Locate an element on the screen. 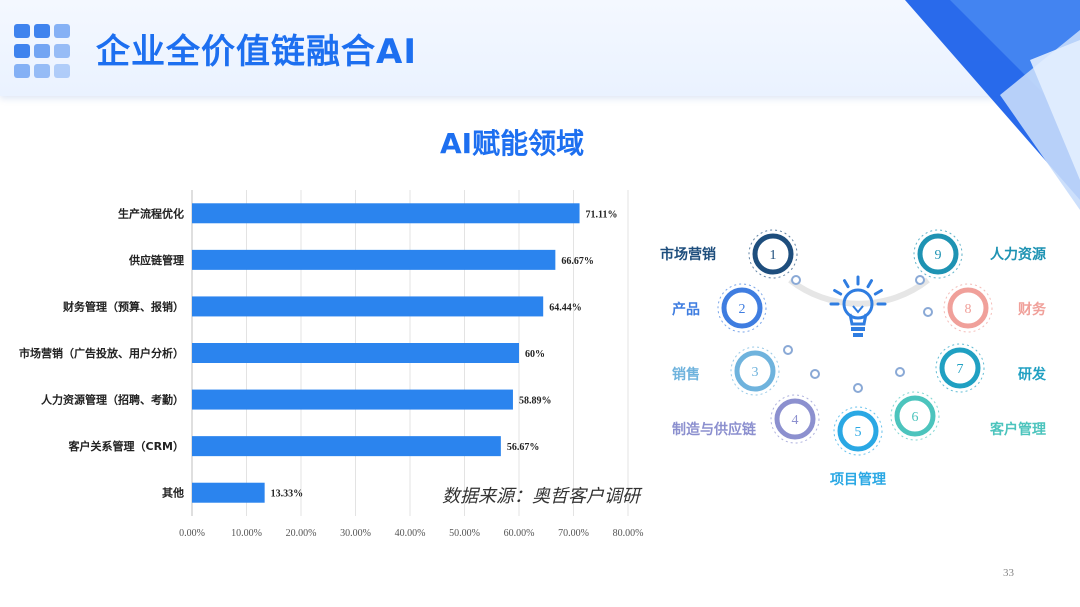  domain-node: 1 is located at coordinates (773, 254).